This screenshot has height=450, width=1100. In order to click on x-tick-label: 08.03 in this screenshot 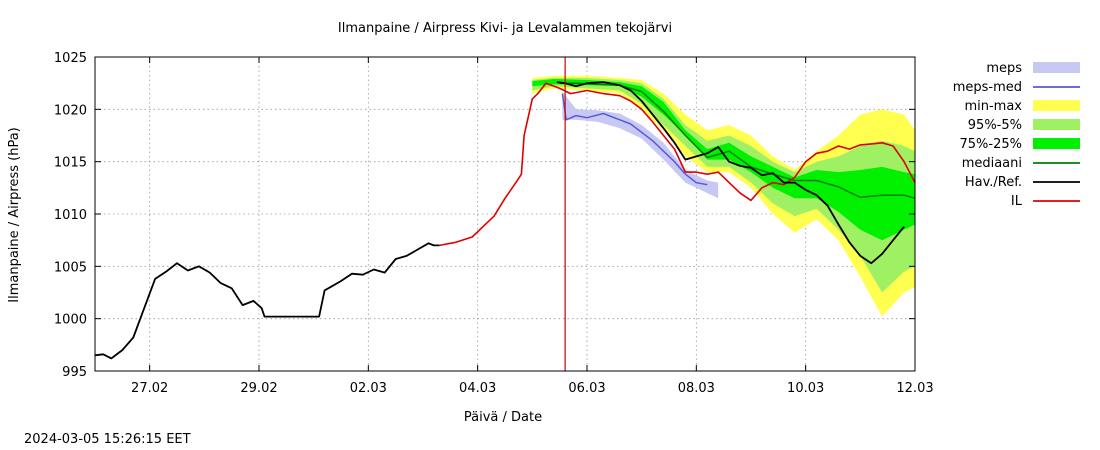, I will do `click(696, 388)`.